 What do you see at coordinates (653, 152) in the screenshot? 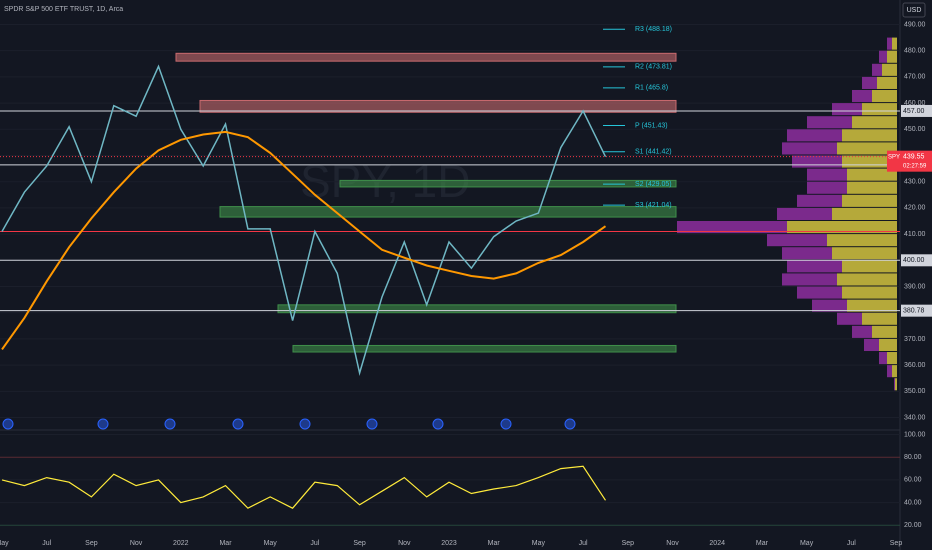
I see `pivot-label: S1 (441.42)` at bounding box center [653, 152].